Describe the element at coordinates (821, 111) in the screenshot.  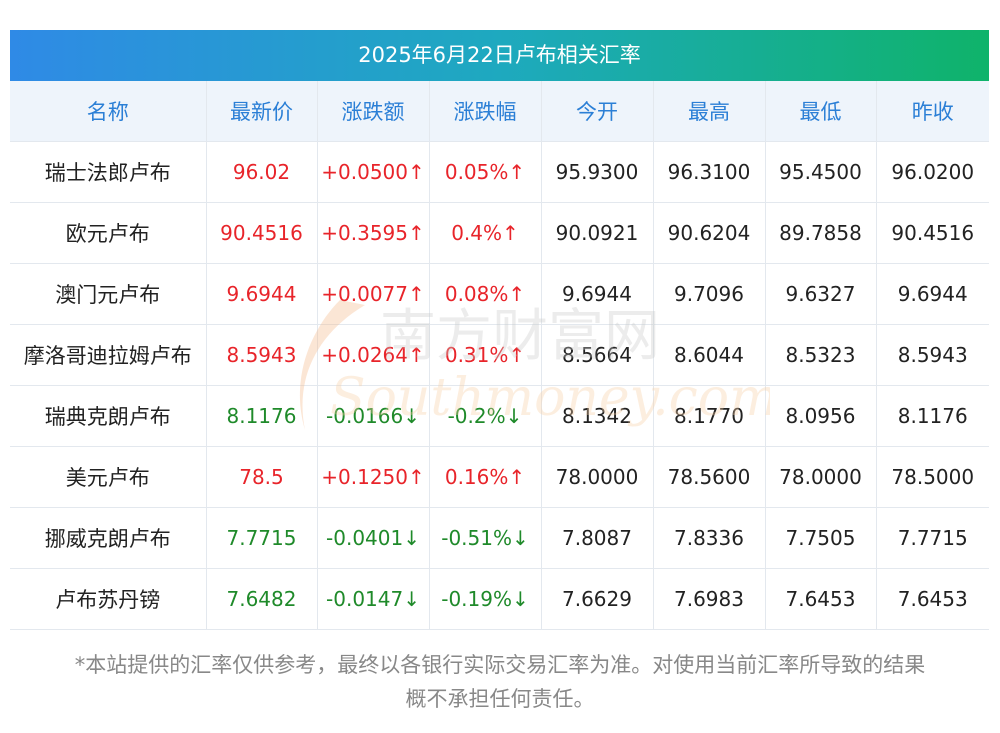
I see `header-low: 最低` at that location.